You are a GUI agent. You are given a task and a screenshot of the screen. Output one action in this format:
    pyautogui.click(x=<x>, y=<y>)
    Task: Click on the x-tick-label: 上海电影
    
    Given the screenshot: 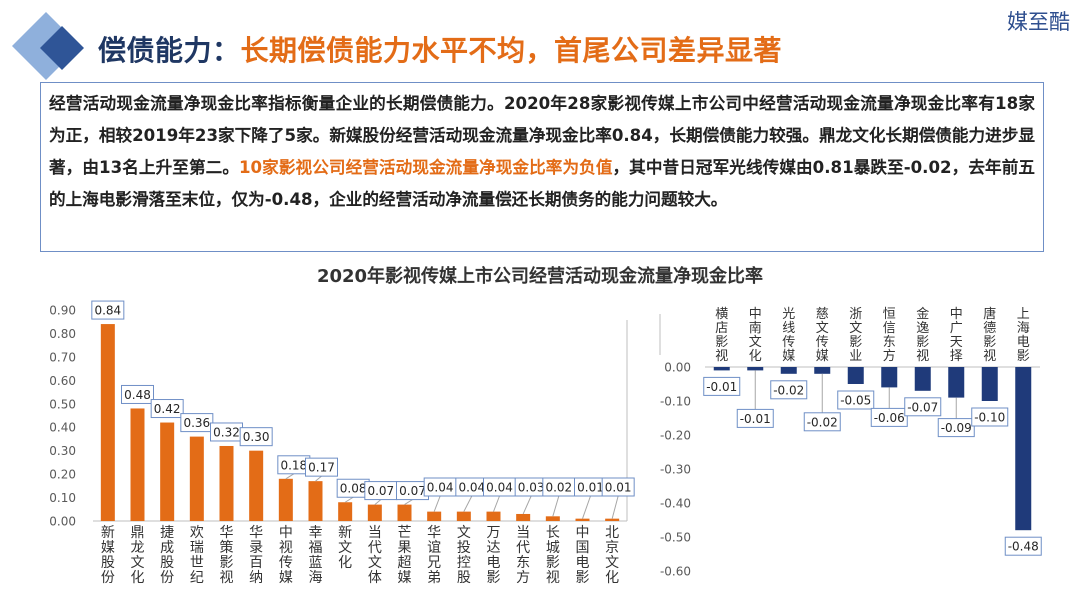 What is the action you would take?
    pyautogui.click(x=1023, y=335)
    